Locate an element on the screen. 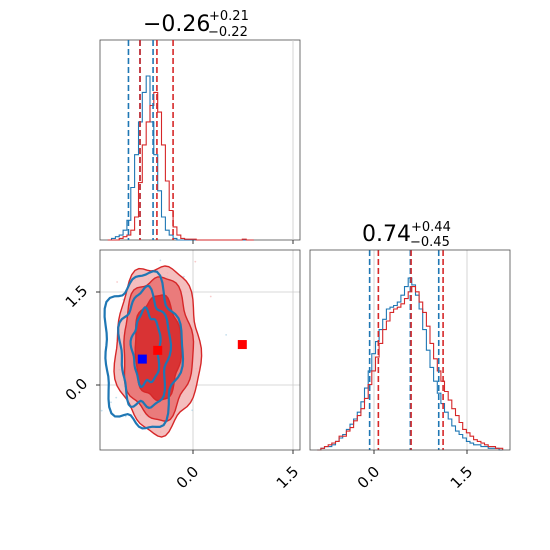 The height and width of the screenshot is (550, 550). panel-title-minus: −0.45 is located at coordinates (430, 242).